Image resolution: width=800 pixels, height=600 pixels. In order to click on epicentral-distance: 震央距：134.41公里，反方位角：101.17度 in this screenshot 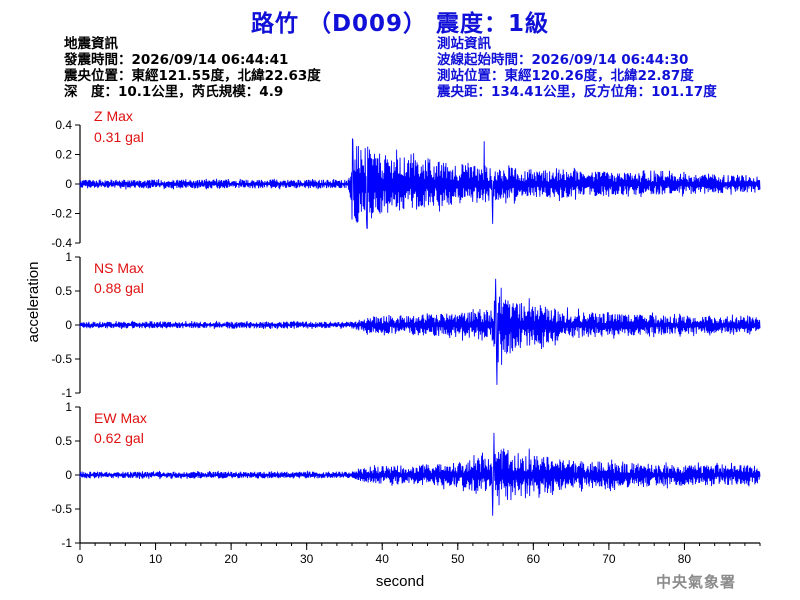, I will do `click(577, 92)`.